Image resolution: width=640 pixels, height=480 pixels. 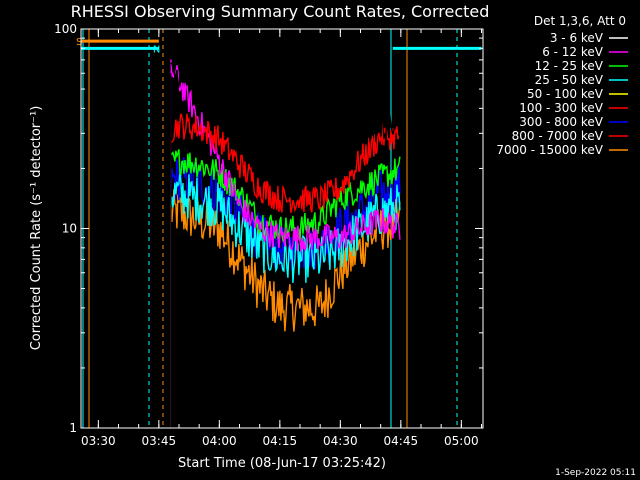 What do you see at coordinates (573, 52) in the screenshot?
I see `legend-entry-label: 6 - 12 keV` at bounding box center [573, 52].